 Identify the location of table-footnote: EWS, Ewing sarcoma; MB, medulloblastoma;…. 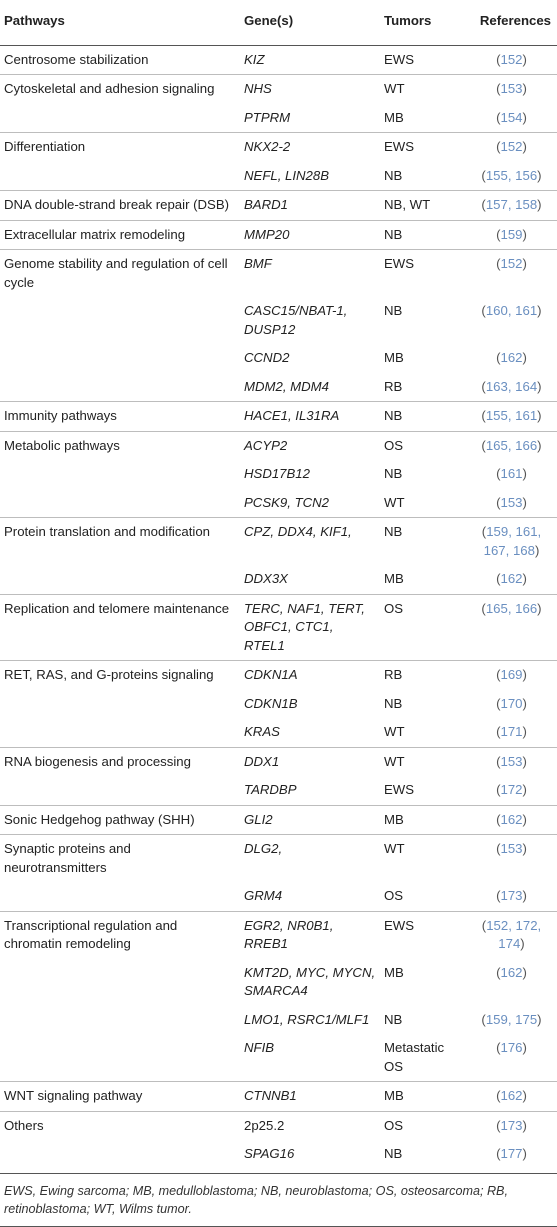
(278, 1199).